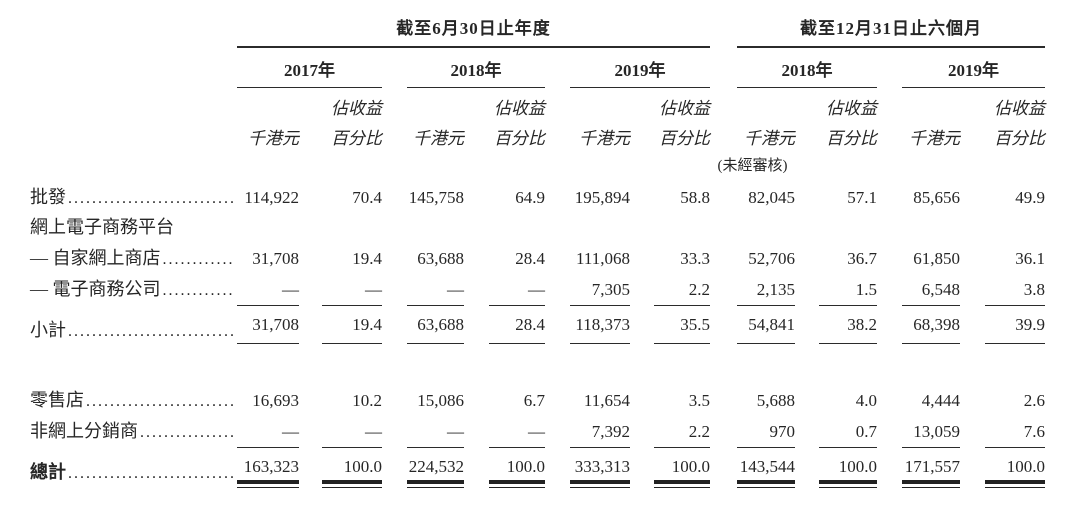 This screenshot has height=508, width=1080. What do you see at coordinates (918, 327) in the screenshot?
I see `value-cell: 68,398` at bounding box center [918, 327].